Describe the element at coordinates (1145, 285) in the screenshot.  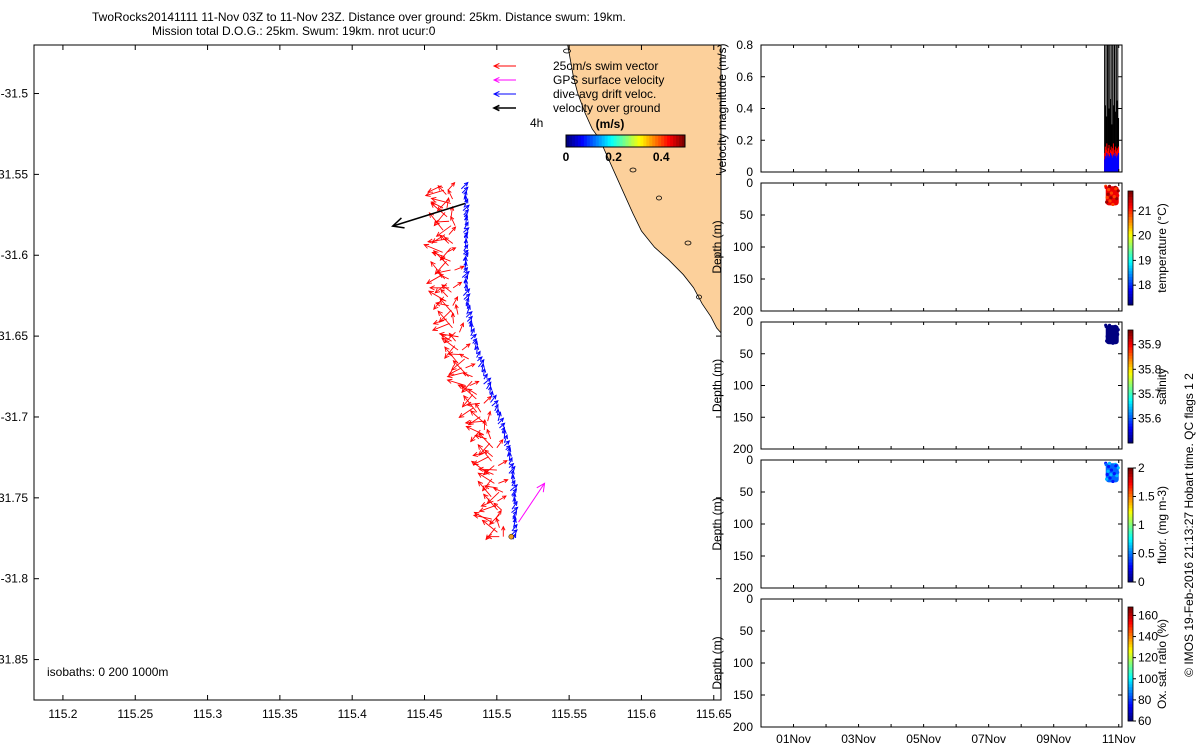
I see `temperature-panel-colorbar-tick-label: 18` at that location.